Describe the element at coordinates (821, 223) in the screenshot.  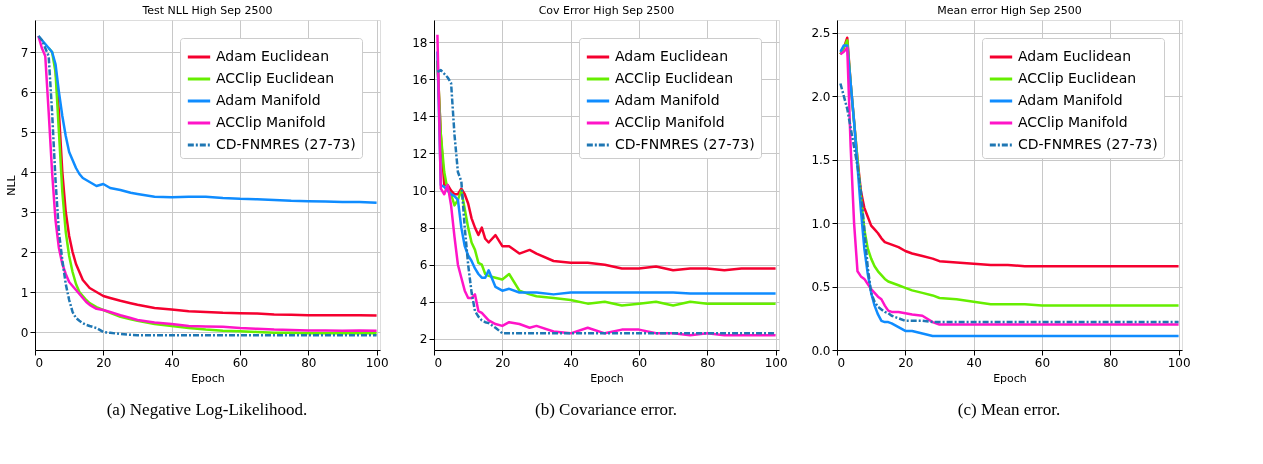
I see `y-tick-label: 1.0` at that location.